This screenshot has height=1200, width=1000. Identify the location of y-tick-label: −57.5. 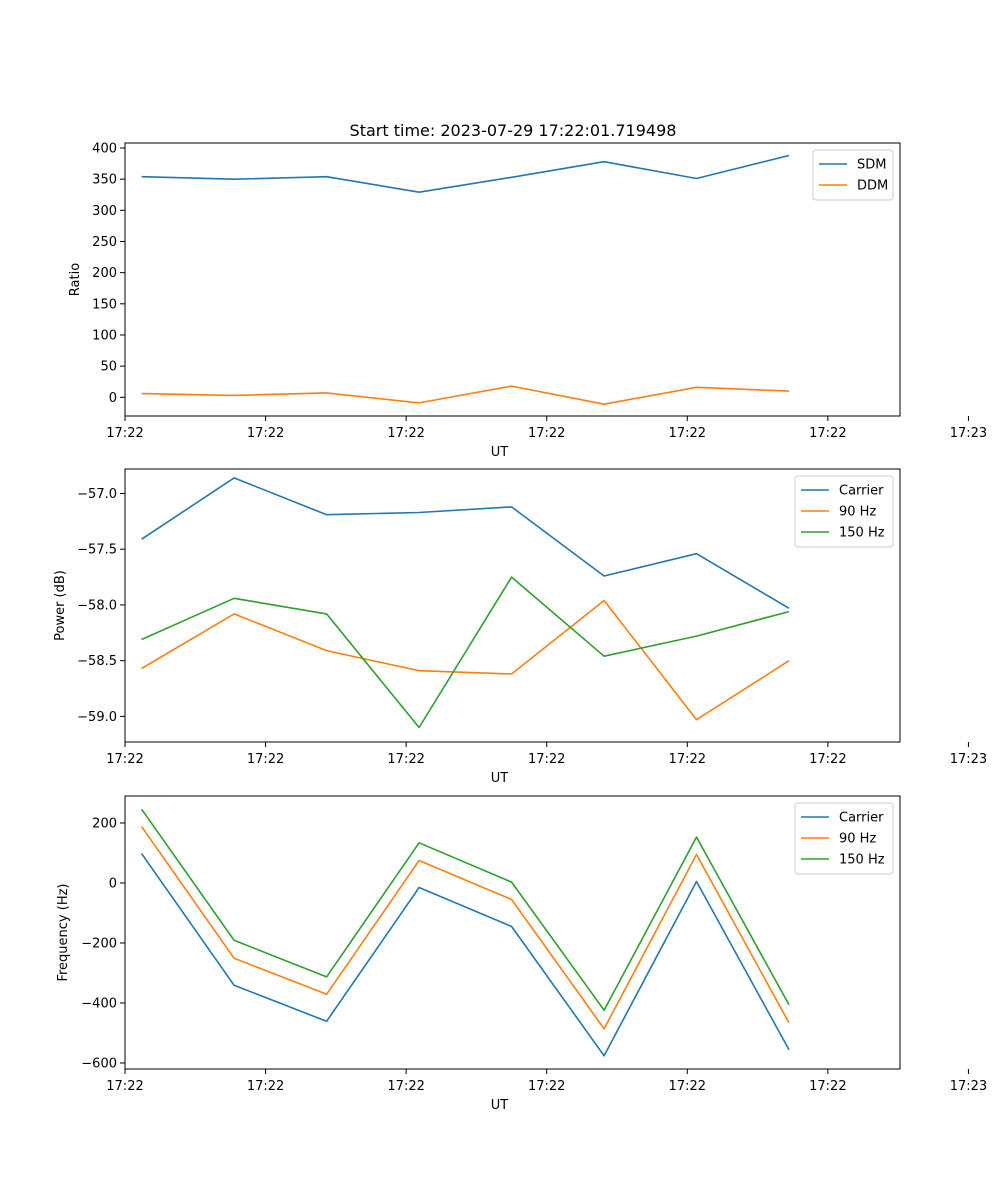
(97, 550).